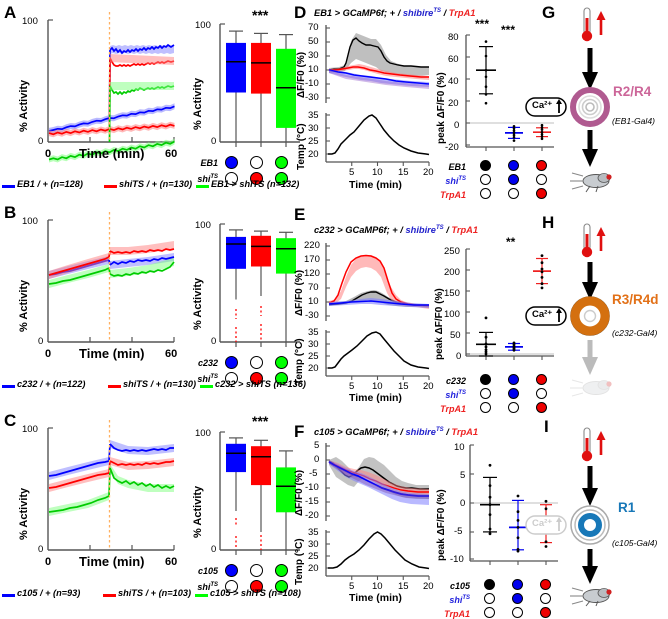 Image resolution: width=668 pixels, height=619 pixels. I want to click on calcium-increase-badge, so click(546, 107).